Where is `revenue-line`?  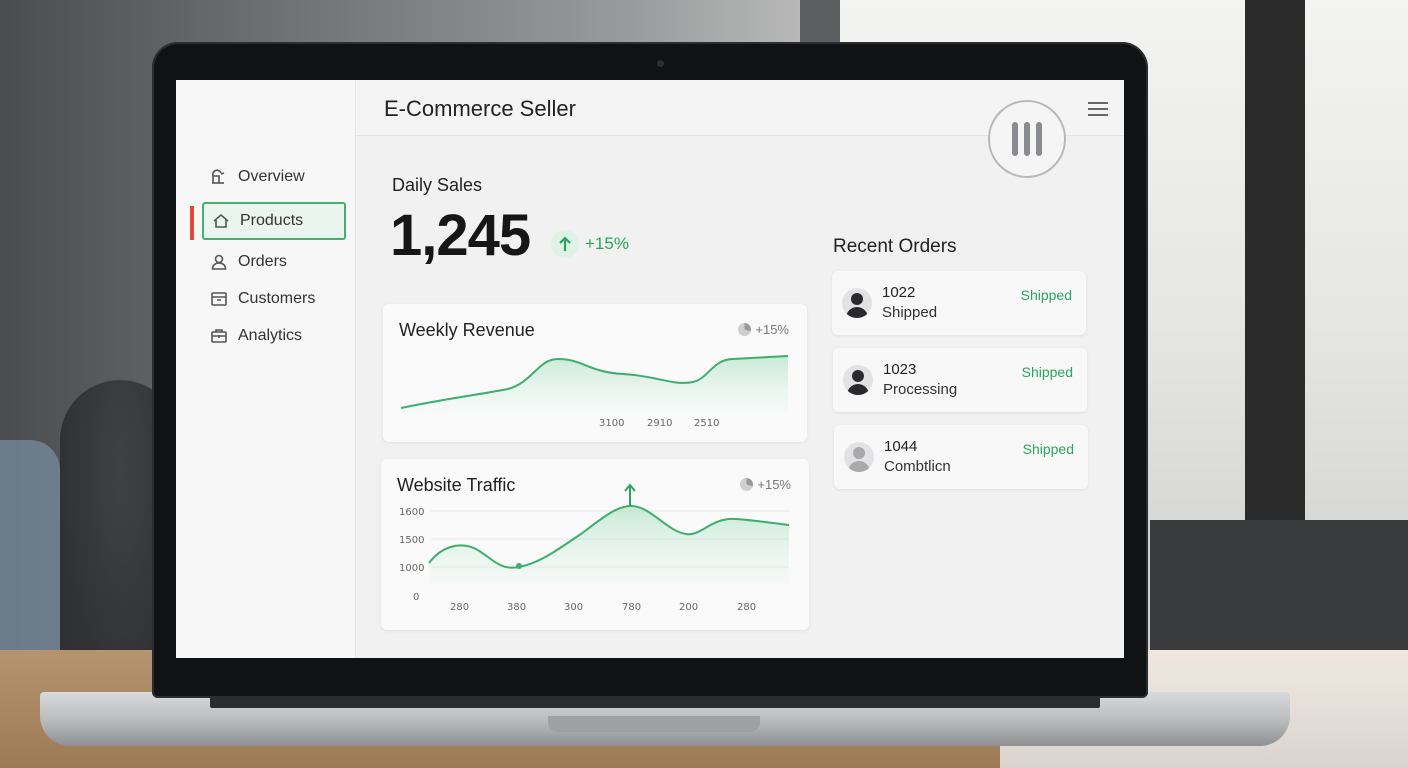 revenue-line is located at coordinates (594, 382).